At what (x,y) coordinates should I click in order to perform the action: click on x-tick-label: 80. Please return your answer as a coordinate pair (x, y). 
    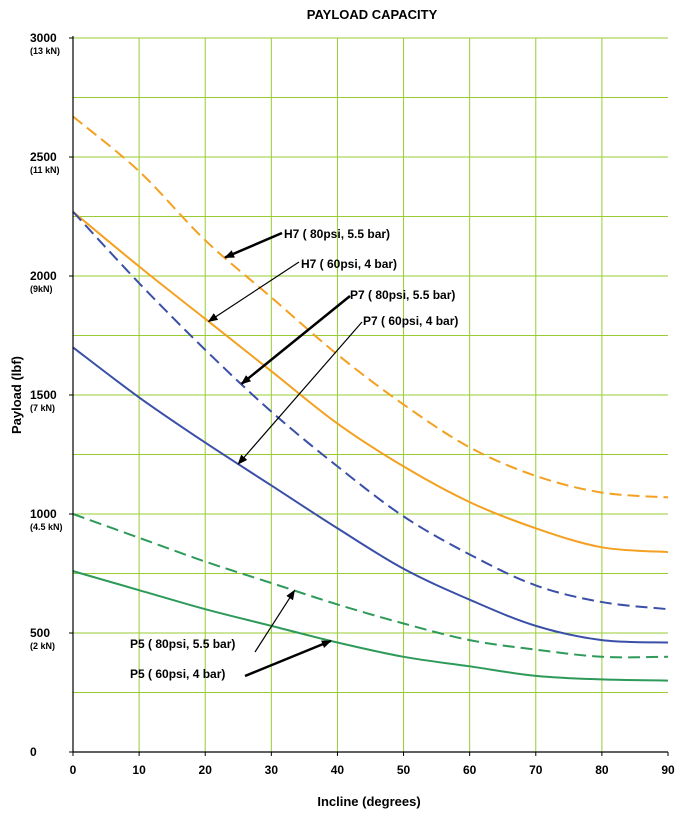
    Looking at the image, I should click on (602, 770).